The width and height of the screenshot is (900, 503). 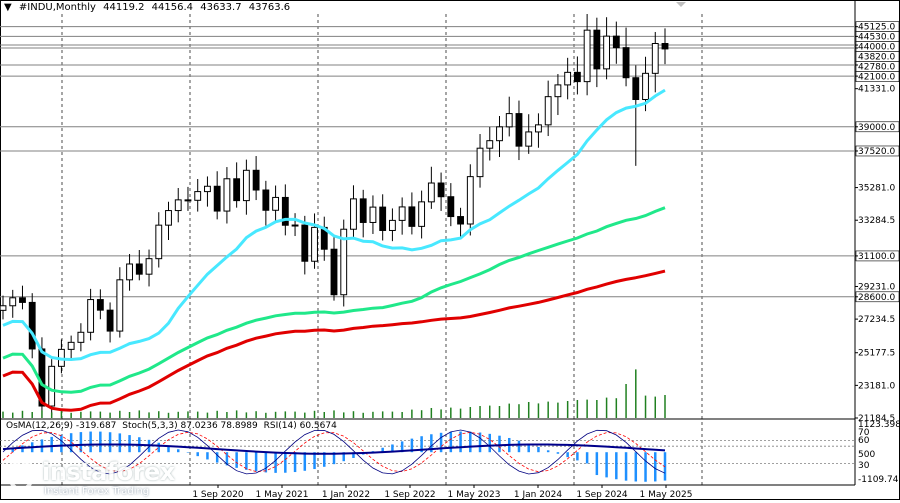 I want to click on stoch-main-line, so click(x=334, y=452).